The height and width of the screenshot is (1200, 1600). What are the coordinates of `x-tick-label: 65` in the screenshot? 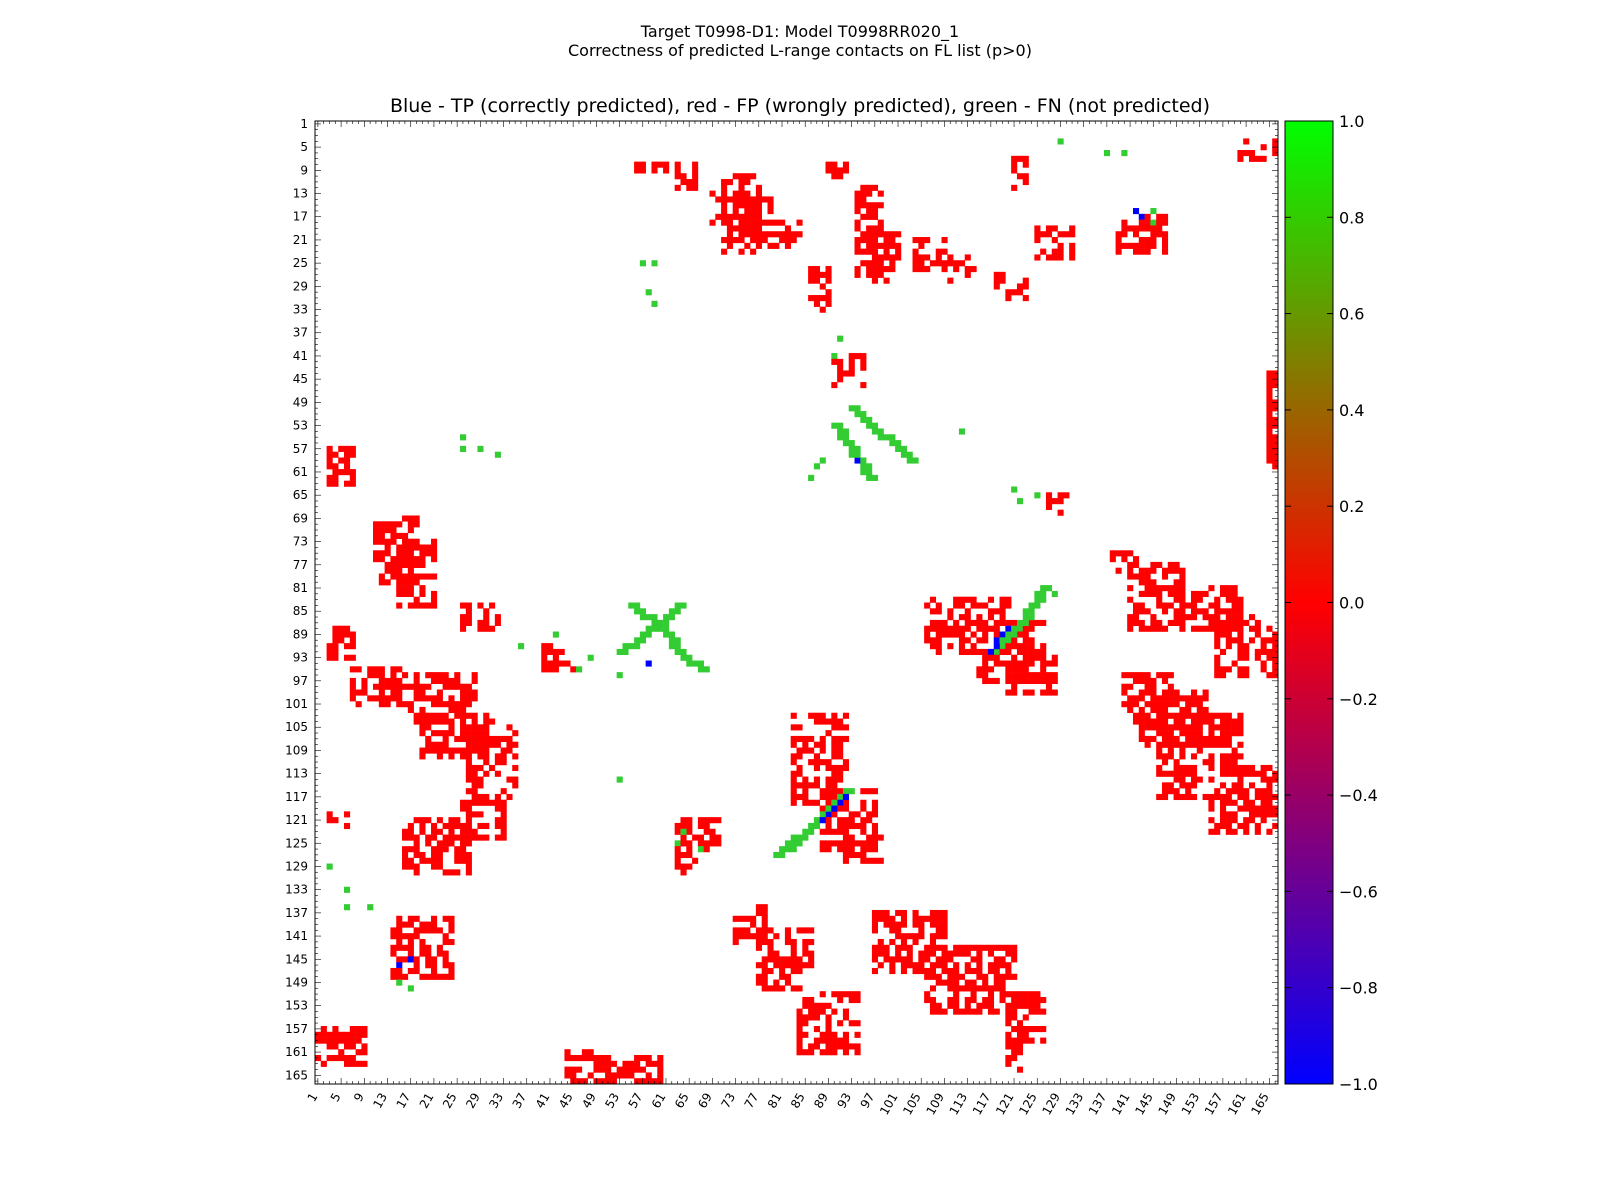 It's located at (682, 1101).